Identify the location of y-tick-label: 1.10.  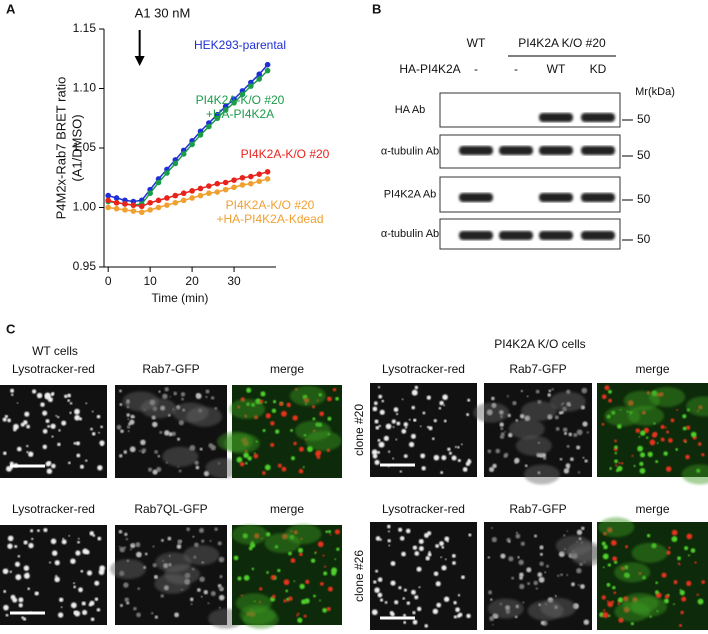
(85, 88).